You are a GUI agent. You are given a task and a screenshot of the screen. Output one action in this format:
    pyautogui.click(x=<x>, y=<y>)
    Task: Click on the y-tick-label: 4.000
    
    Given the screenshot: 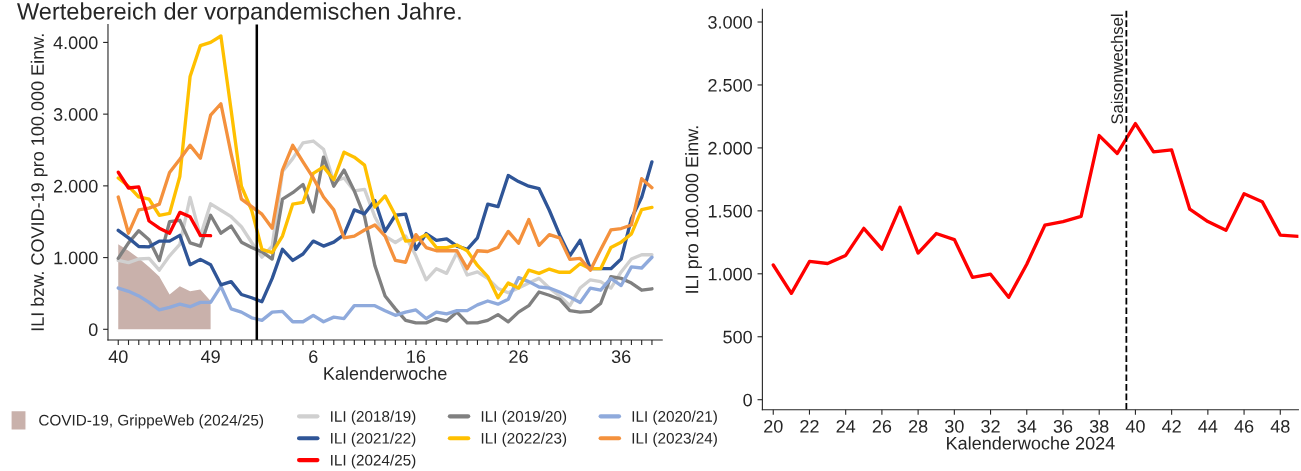 What is the action you would take?
    pyautogui.click(x=75, y=43)
    